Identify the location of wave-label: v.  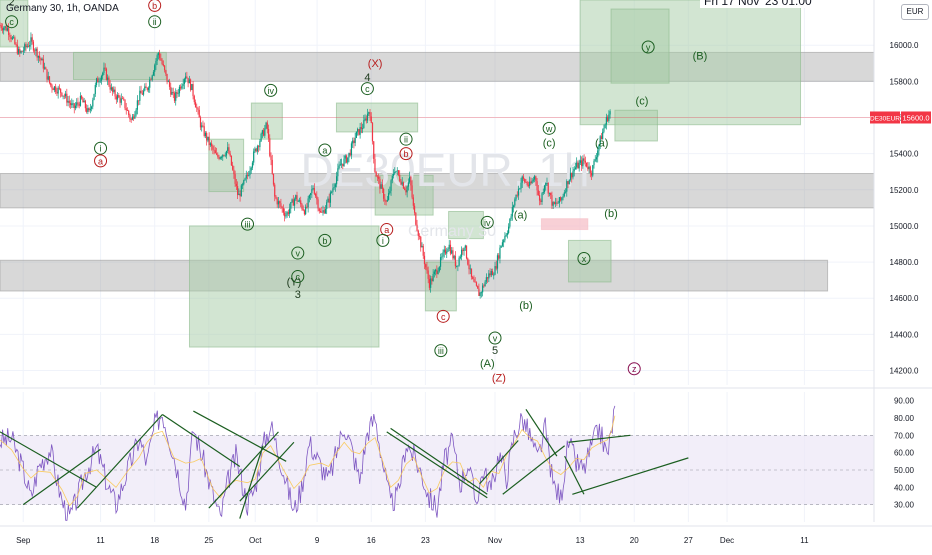
(495, 339).